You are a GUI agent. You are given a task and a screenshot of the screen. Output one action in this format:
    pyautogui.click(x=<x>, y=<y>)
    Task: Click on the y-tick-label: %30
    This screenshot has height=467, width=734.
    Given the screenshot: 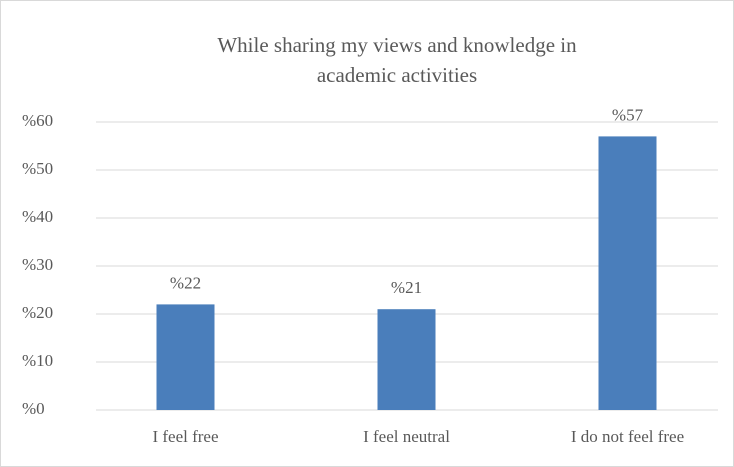 What is the action you would take?
    pyautogui.click(x=37, y=264)
    